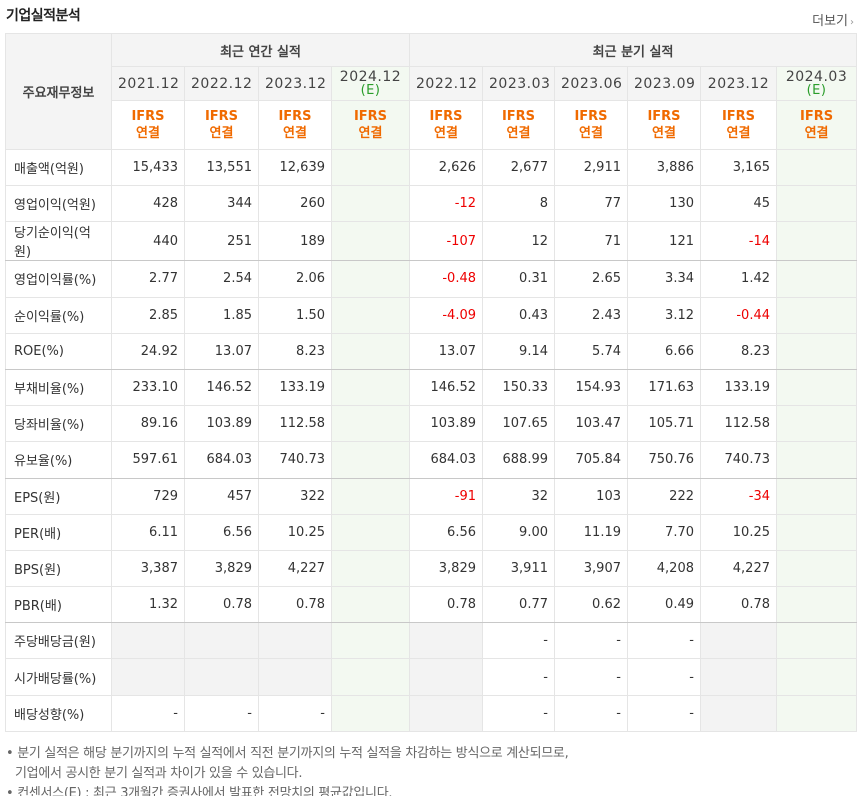 Image resolution: width=864 pixels, height=796 pixels. Describe the element at coordinates (148, 351) in the screenshot. I see `table-cell: 24.92` at that location.